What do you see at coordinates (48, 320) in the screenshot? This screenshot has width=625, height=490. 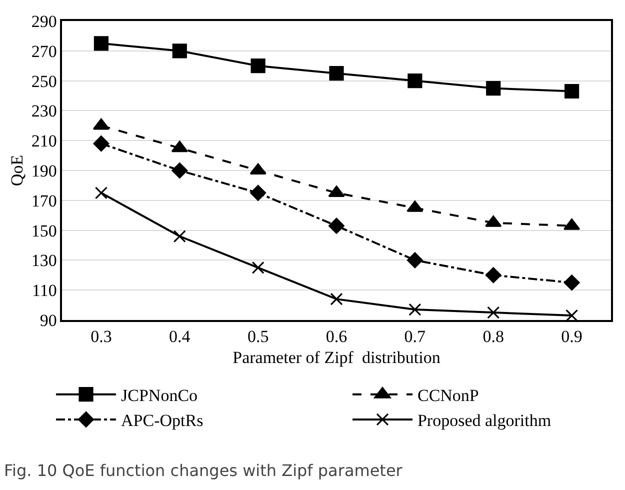 I see `y-tick-label: 90` at bounding box center [48, 320].